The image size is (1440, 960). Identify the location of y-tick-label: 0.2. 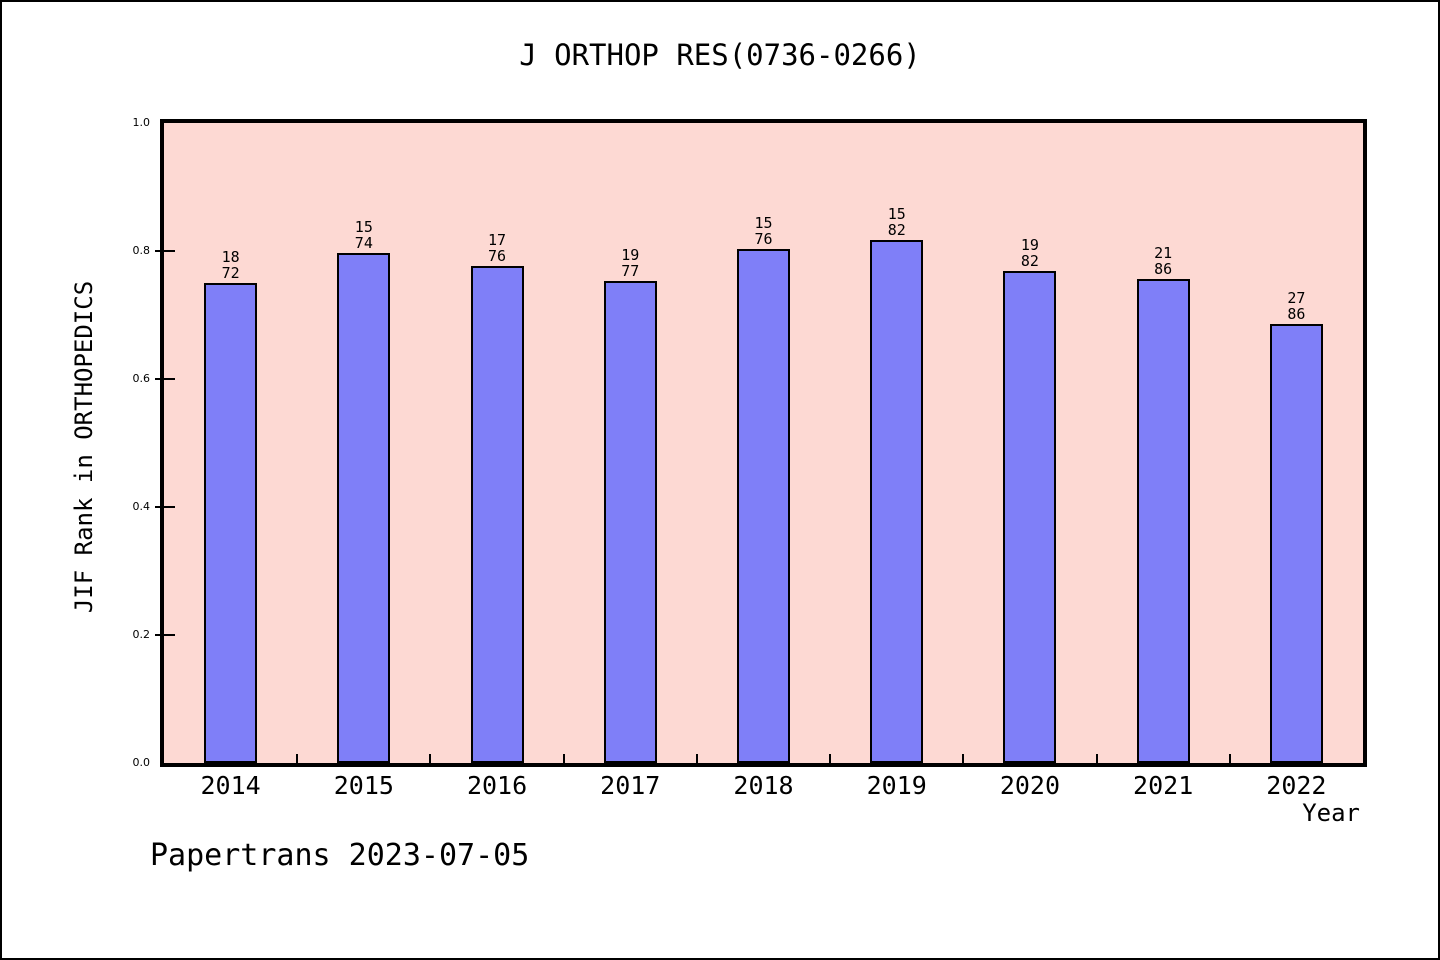
(141, 634).